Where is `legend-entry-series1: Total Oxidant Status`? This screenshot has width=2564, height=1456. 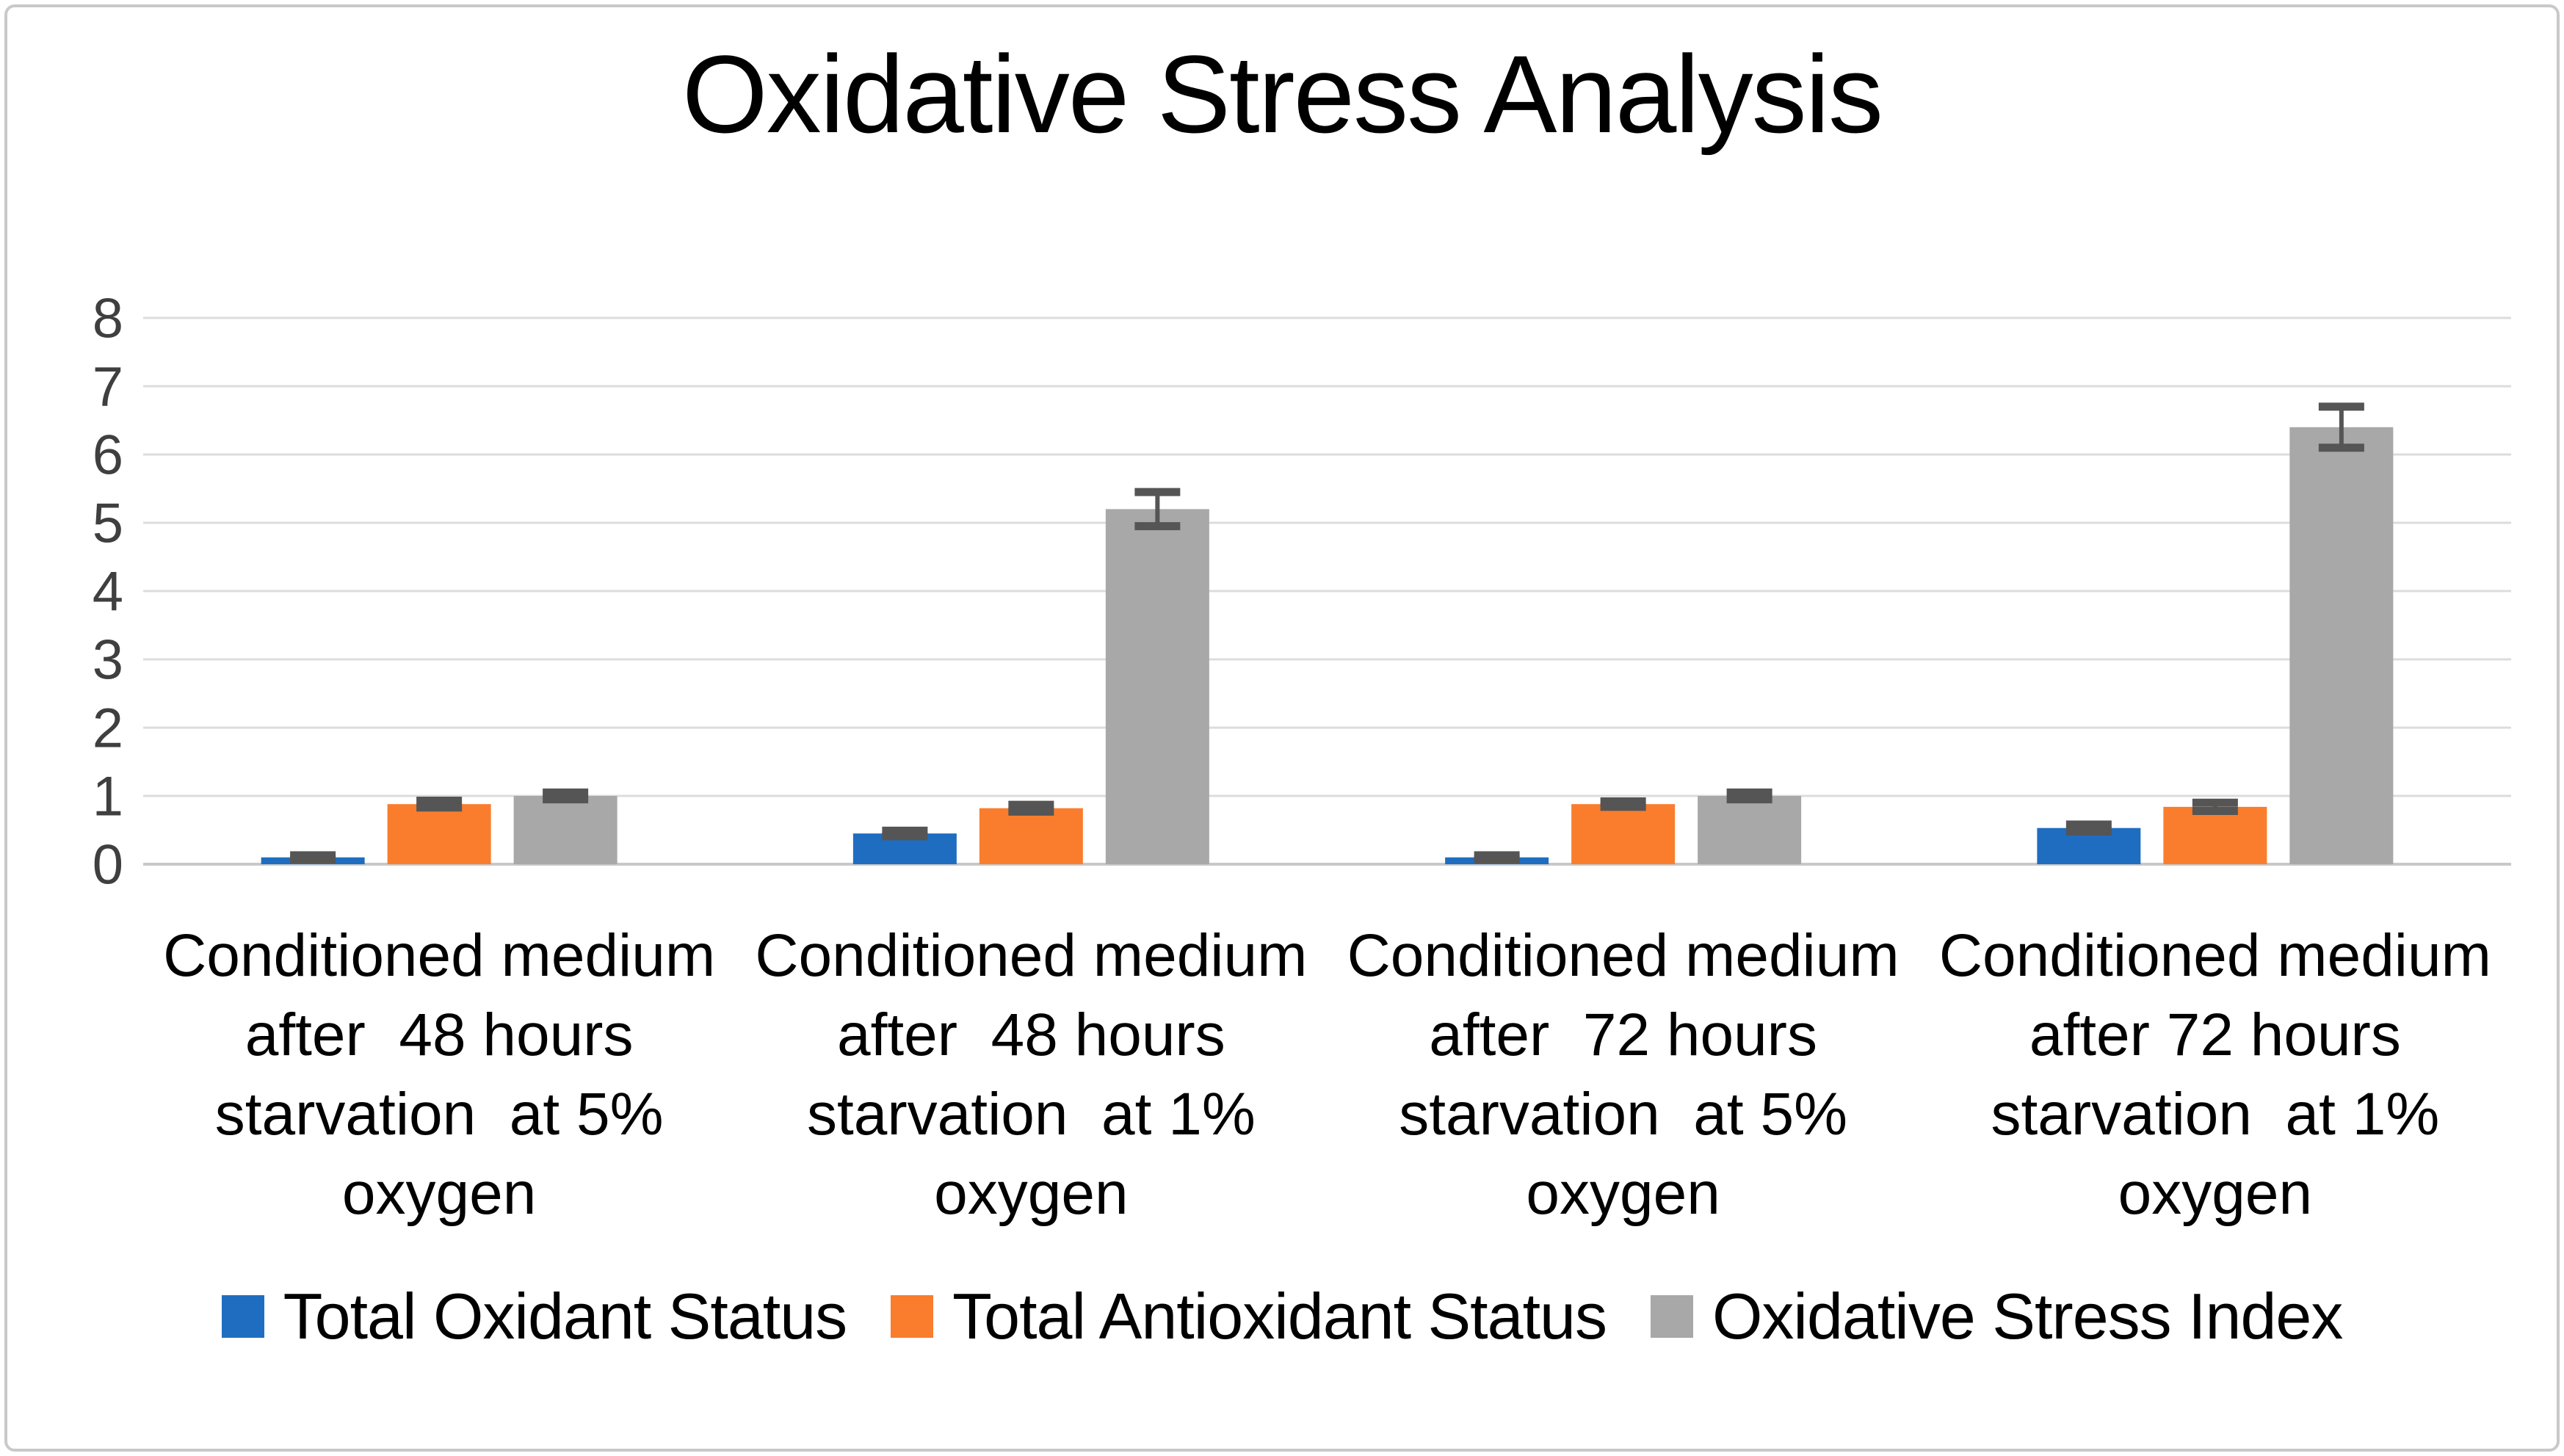
legend-entry-series1: Total Oxidant Status is located at coordinates (534, 1316).